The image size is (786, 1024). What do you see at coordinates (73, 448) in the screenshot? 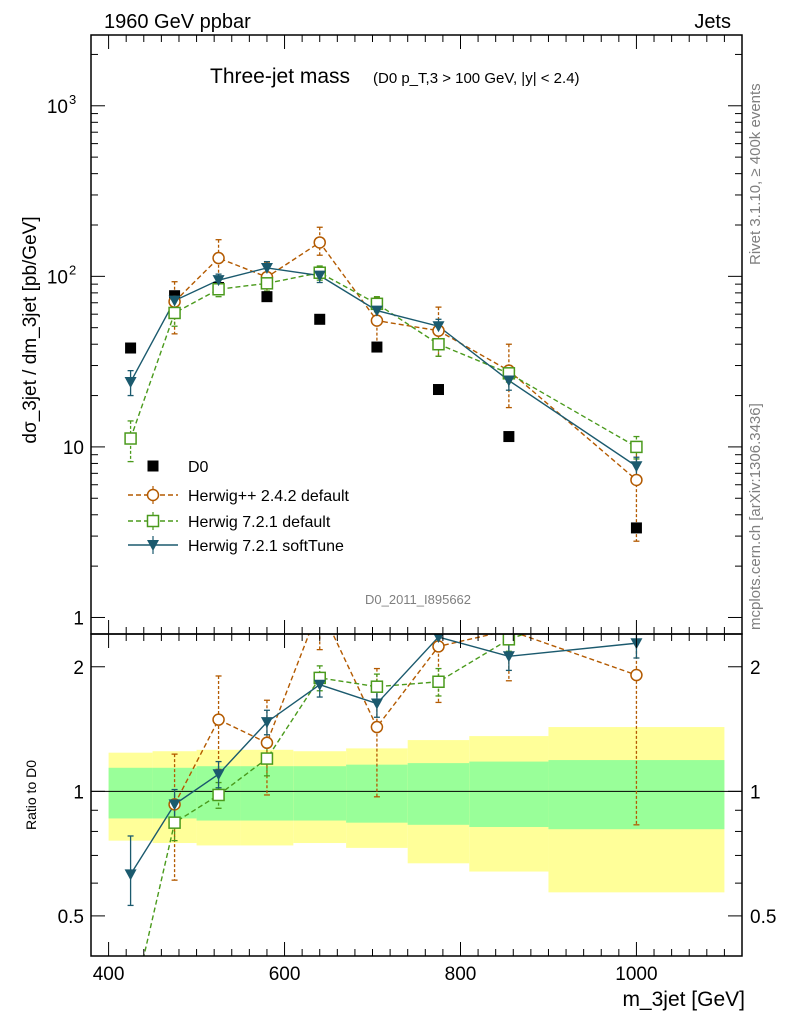
I see `y-tick-10: 10` at bounding box center [73, 448].